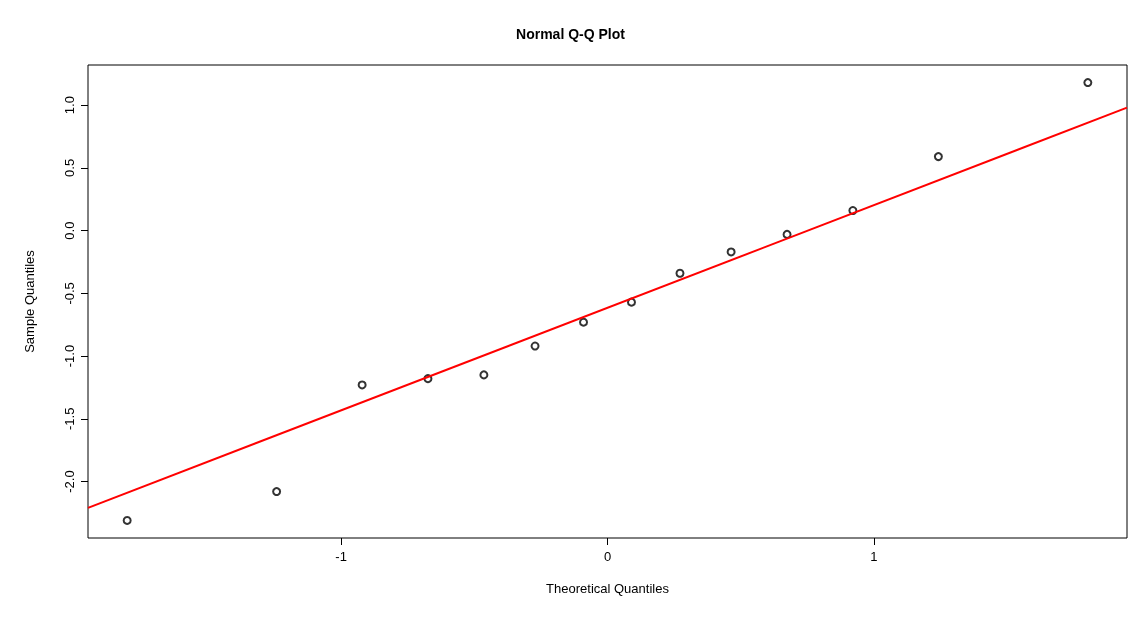  I want to click on x-tick-label: -1, so click(341, 556).